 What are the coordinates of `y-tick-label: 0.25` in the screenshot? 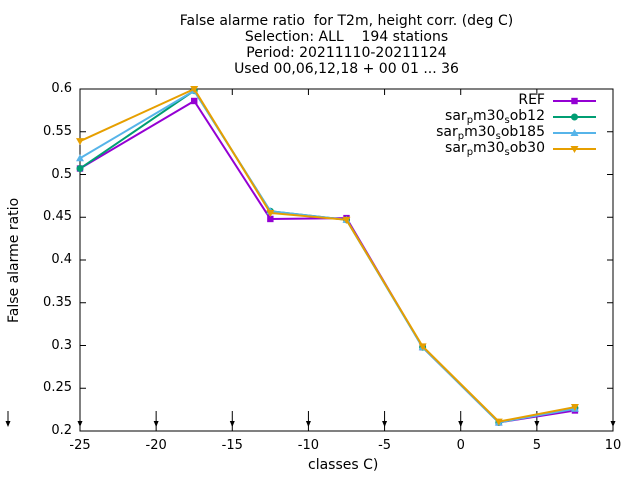 It's located at (57, 388).